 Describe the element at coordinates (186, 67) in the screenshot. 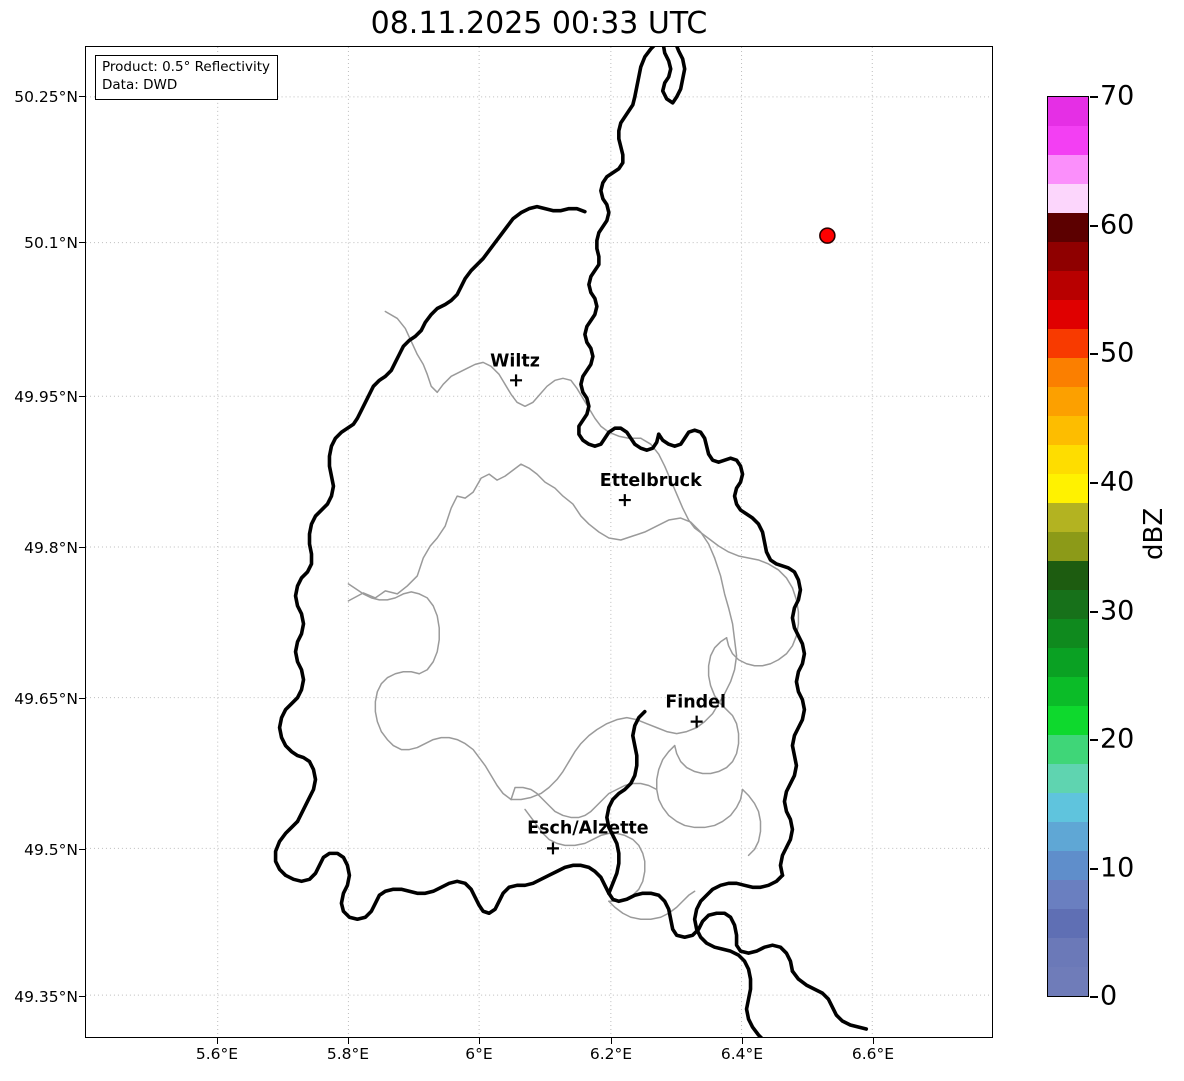

I see `info-product-line: Product: 0.5° Reflectivity` at that location.